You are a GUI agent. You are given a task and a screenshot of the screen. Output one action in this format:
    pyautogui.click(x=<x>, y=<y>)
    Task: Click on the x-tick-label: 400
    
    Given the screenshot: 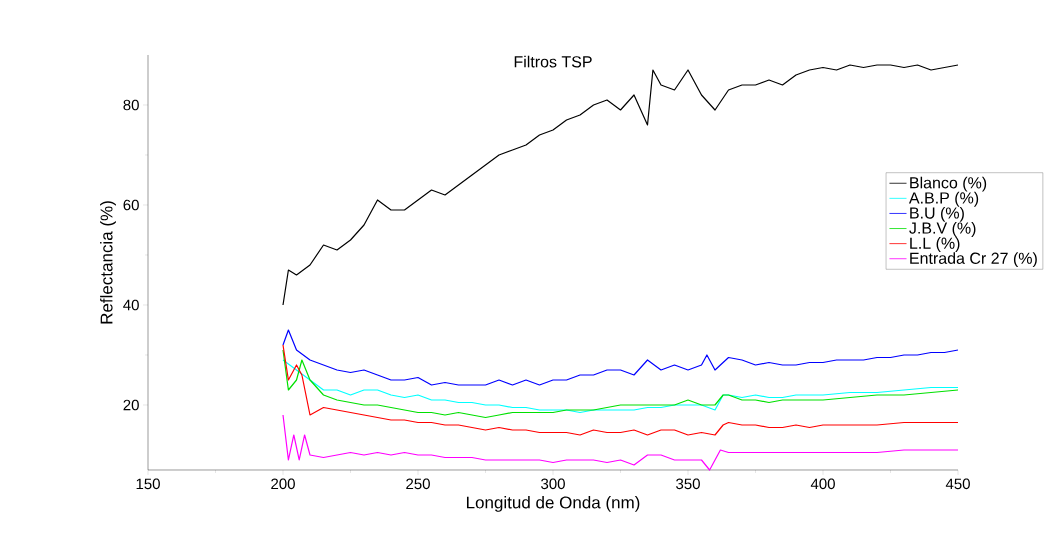 What is the action you would take?
    pyautogui.click(x=822, y=484)
    